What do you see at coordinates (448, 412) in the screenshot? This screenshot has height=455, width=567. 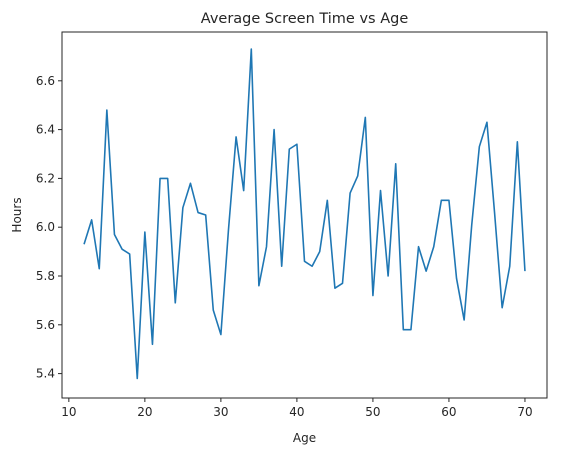 I see `x-tick-label: 60` at bounding box center [448, 412].